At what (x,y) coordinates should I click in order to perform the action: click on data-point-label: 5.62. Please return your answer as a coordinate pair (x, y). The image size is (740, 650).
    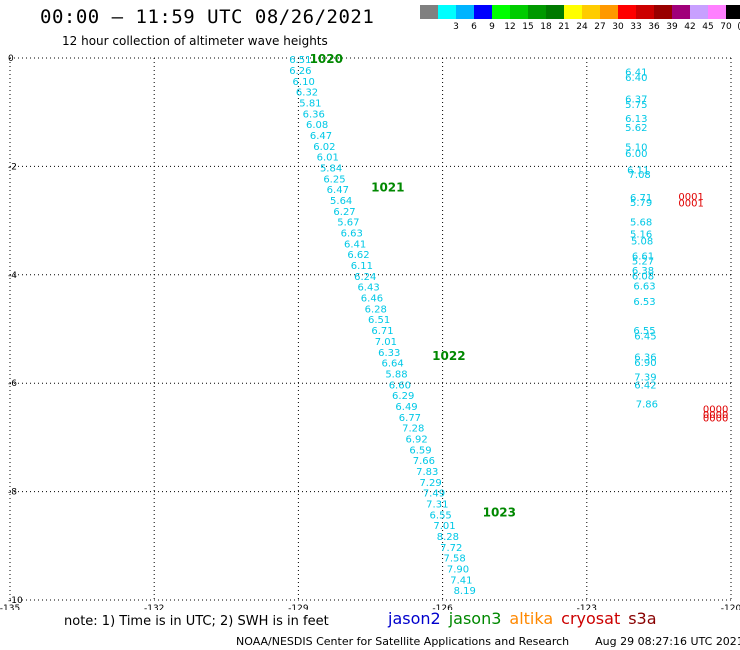
    Looking at the image, I should click on (636, 128).